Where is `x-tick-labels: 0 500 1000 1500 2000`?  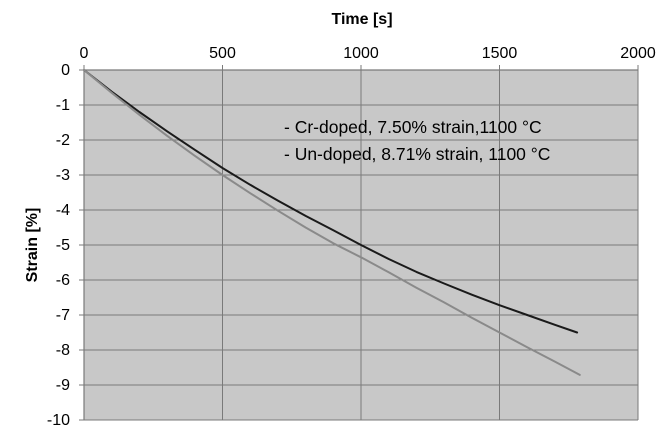 x-tick-labels: 0 500 1000 1500 2000 is located at coordinates (368, 57).